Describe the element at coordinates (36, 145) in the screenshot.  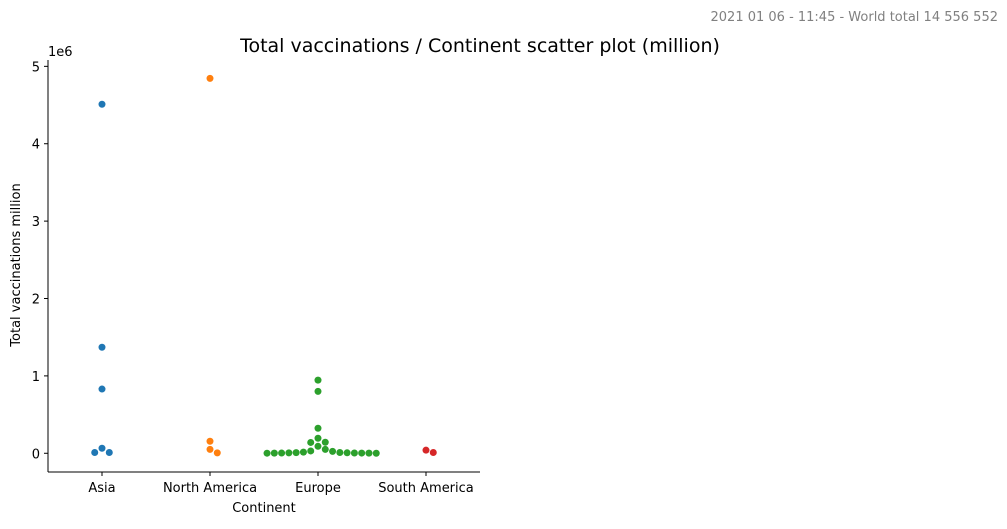
I see `y-tick-label: 4` at that location.